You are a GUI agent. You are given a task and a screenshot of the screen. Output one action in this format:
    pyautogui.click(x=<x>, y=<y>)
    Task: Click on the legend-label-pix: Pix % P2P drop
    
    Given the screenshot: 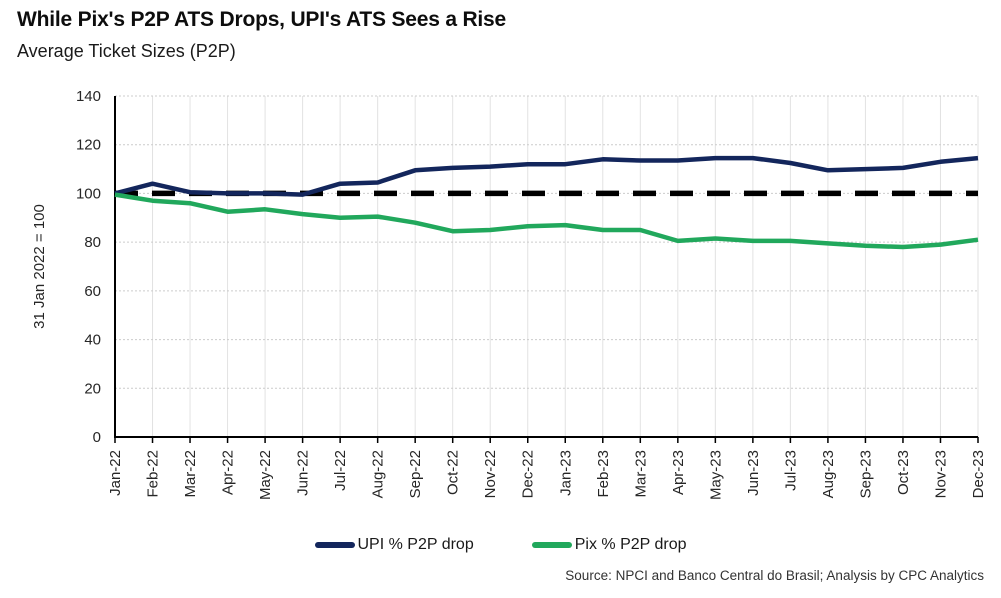 What is the action you would take?
    pyautogui.click(x=630, y=544)
    